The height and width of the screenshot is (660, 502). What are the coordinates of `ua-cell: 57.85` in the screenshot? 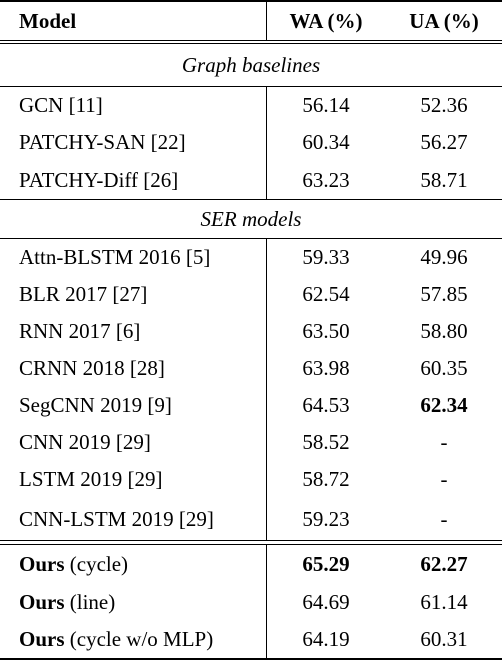 It's located at (444, 294).